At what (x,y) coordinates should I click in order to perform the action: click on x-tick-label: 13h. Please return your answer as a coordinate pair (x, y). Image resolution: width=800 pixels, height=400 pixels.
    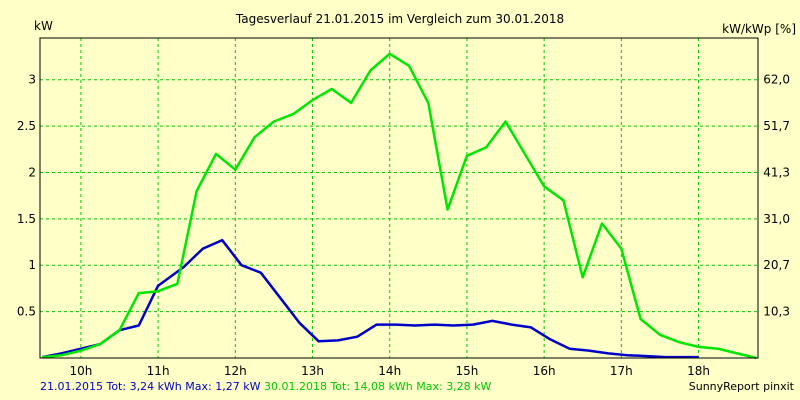
    Looking at the image, I should click on (312, 371).